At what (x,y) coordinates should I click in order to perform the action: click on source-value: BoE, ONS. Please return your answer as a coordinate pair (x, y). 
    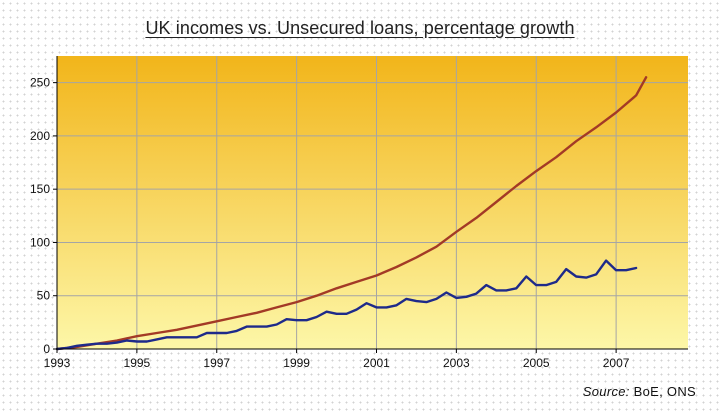
    Looking at the image, I should click on (664, 391).